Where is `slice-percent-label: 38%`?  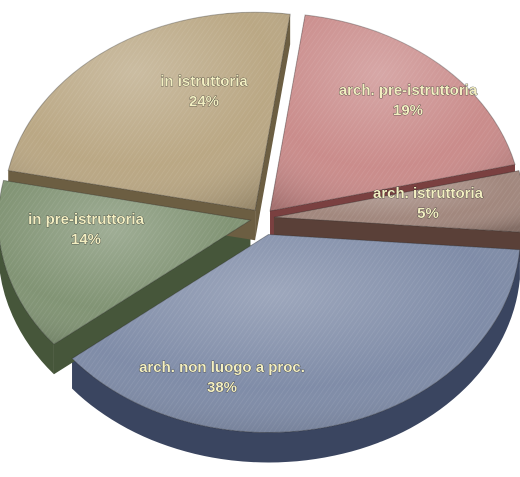
slice-percent-label: 38% is located at coordinates (222, 387).